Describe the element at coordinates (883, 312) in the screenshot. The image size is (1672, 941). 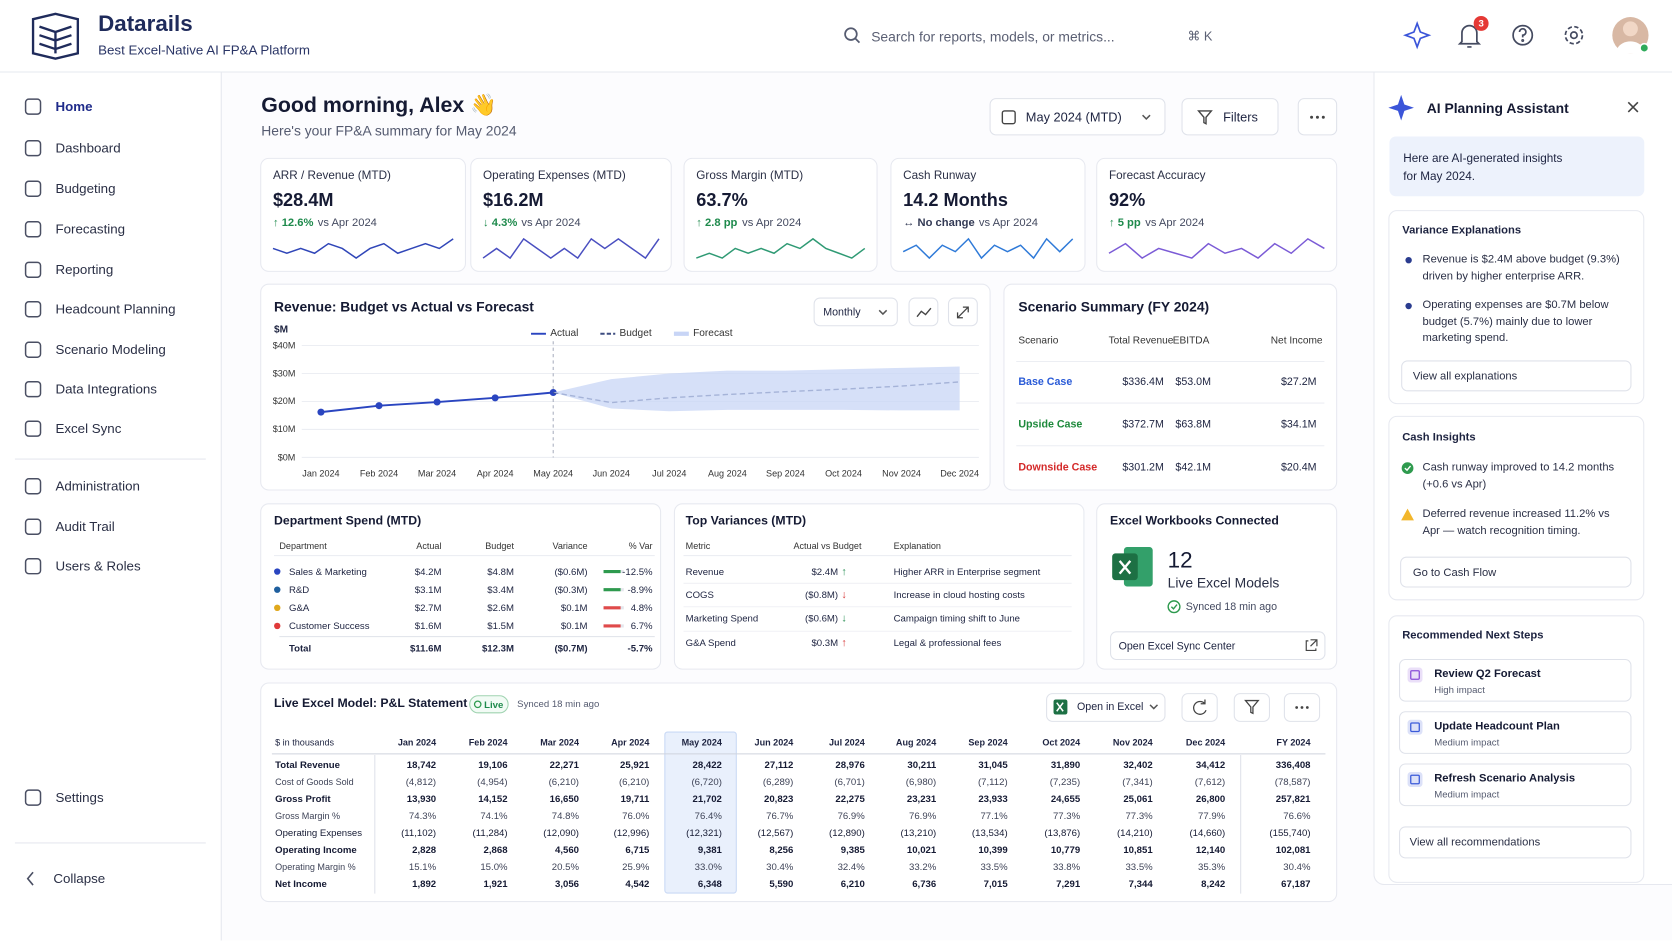
I see `chevron-icon` at that location.